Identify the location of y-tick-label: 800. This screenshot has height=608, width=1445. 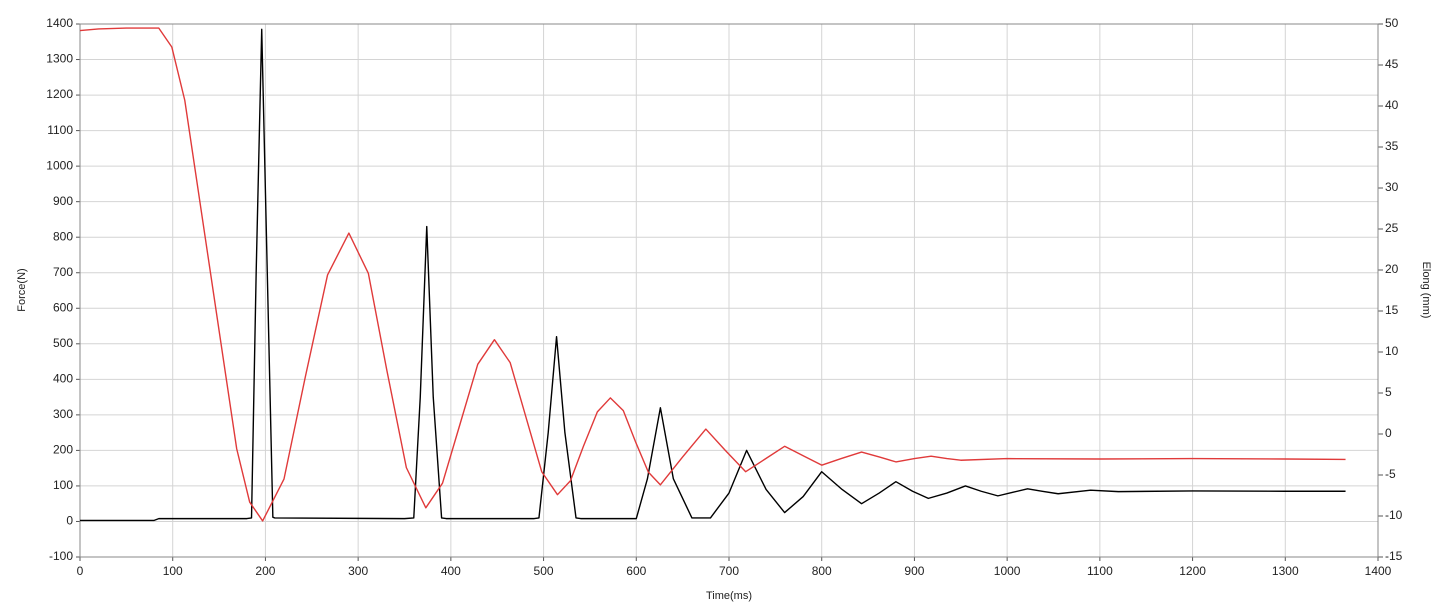
(63, 236).